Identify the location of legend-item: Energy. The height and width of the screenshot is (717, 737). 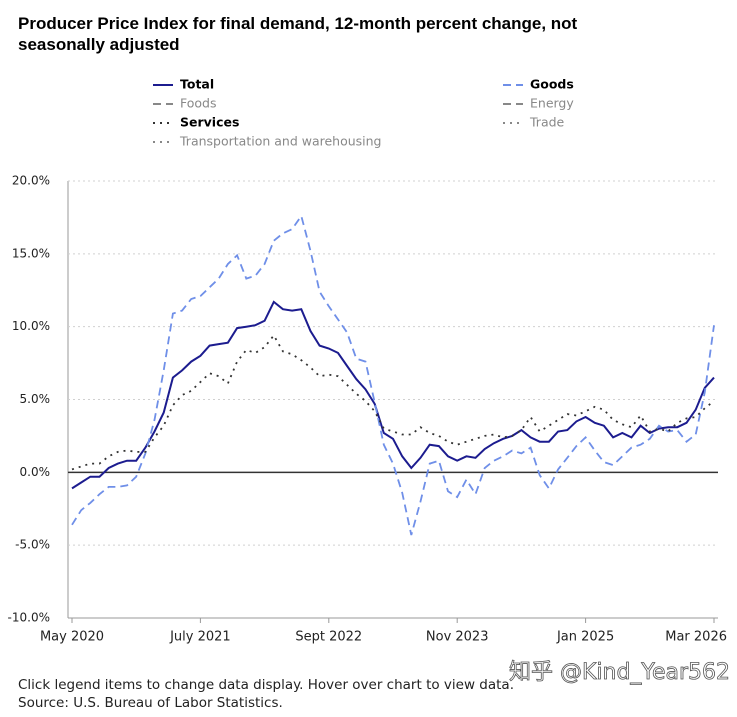
(538, 103).